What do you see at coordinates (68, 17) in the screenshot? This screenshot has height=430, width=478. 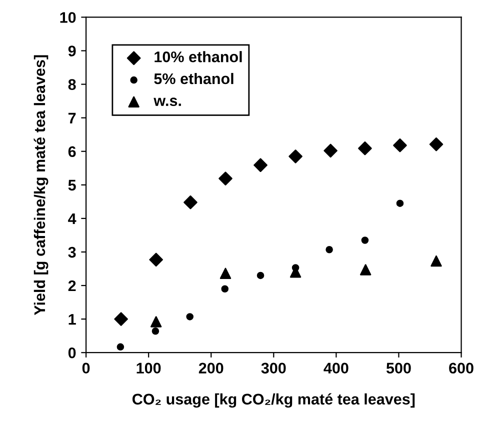 I see `y-tick-label: 10` at bounding box center [68, 17].